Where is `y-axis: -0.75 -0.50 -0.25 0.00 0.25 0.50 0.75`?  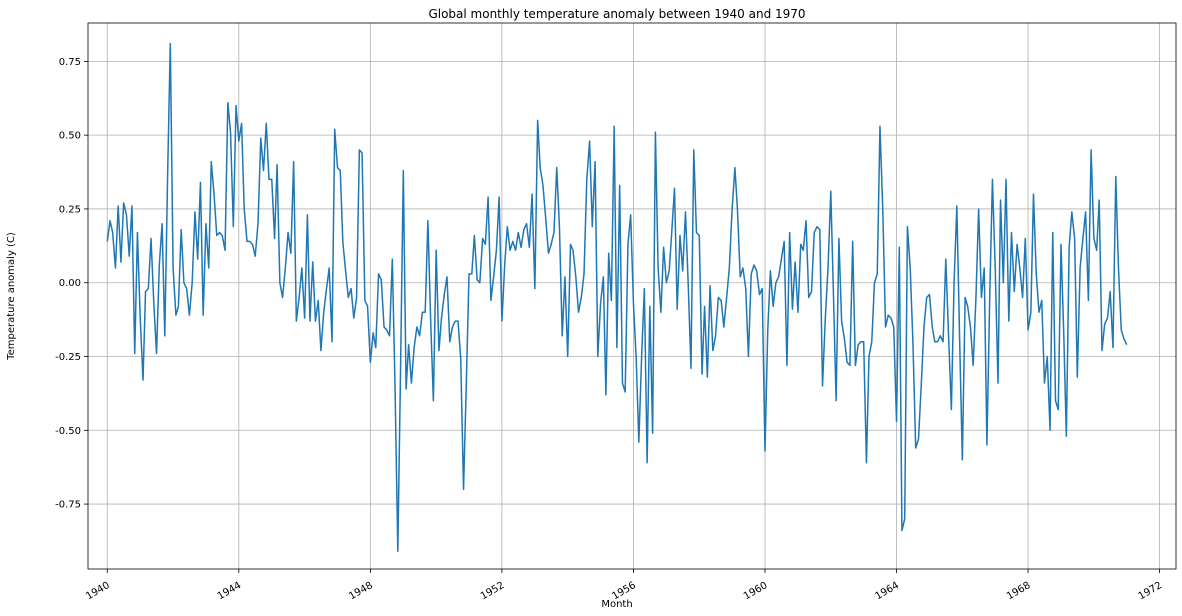 y-axis: -0.75 -0.50 -0.25 0.00 0.25 0.50 0.75 is located at coordinates (71, 284).